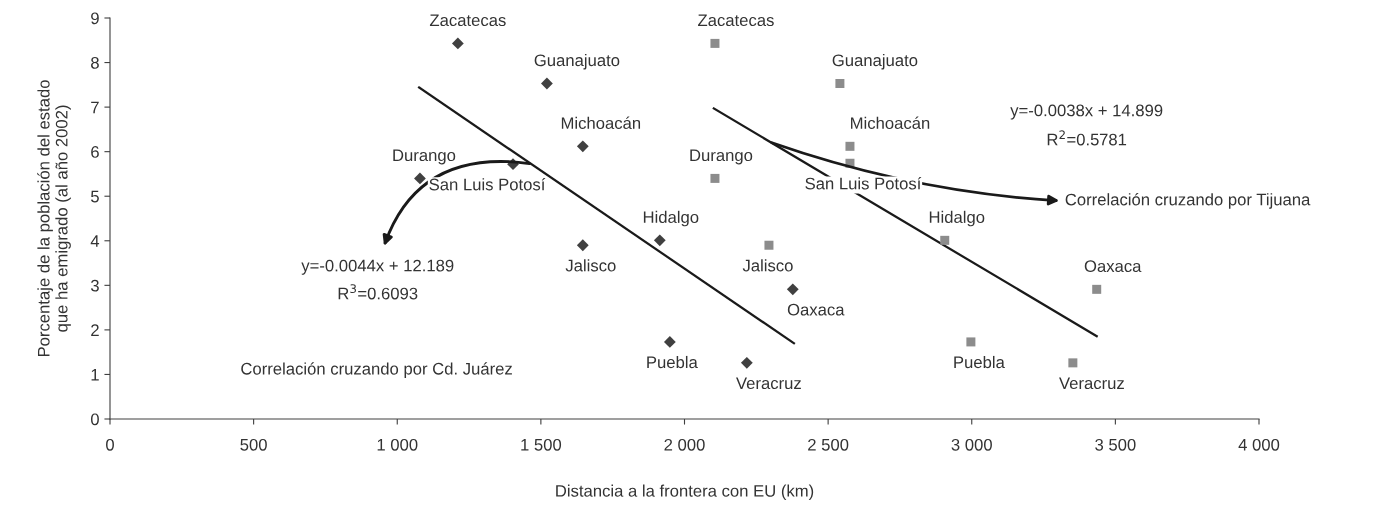 The height and width of the screenshot is (511, 1391). I want to click on y-tick-label: 6, so click(95, 152).